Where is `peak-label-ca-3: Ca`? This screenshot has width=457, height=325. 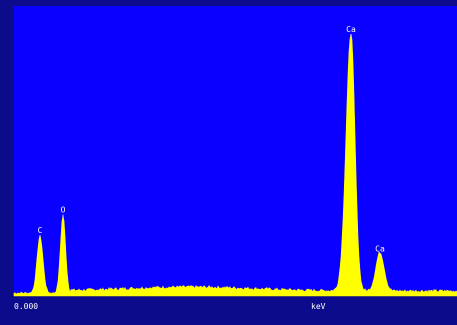
peak-label-ca-3: Ca is located at coordinates (351, 29).